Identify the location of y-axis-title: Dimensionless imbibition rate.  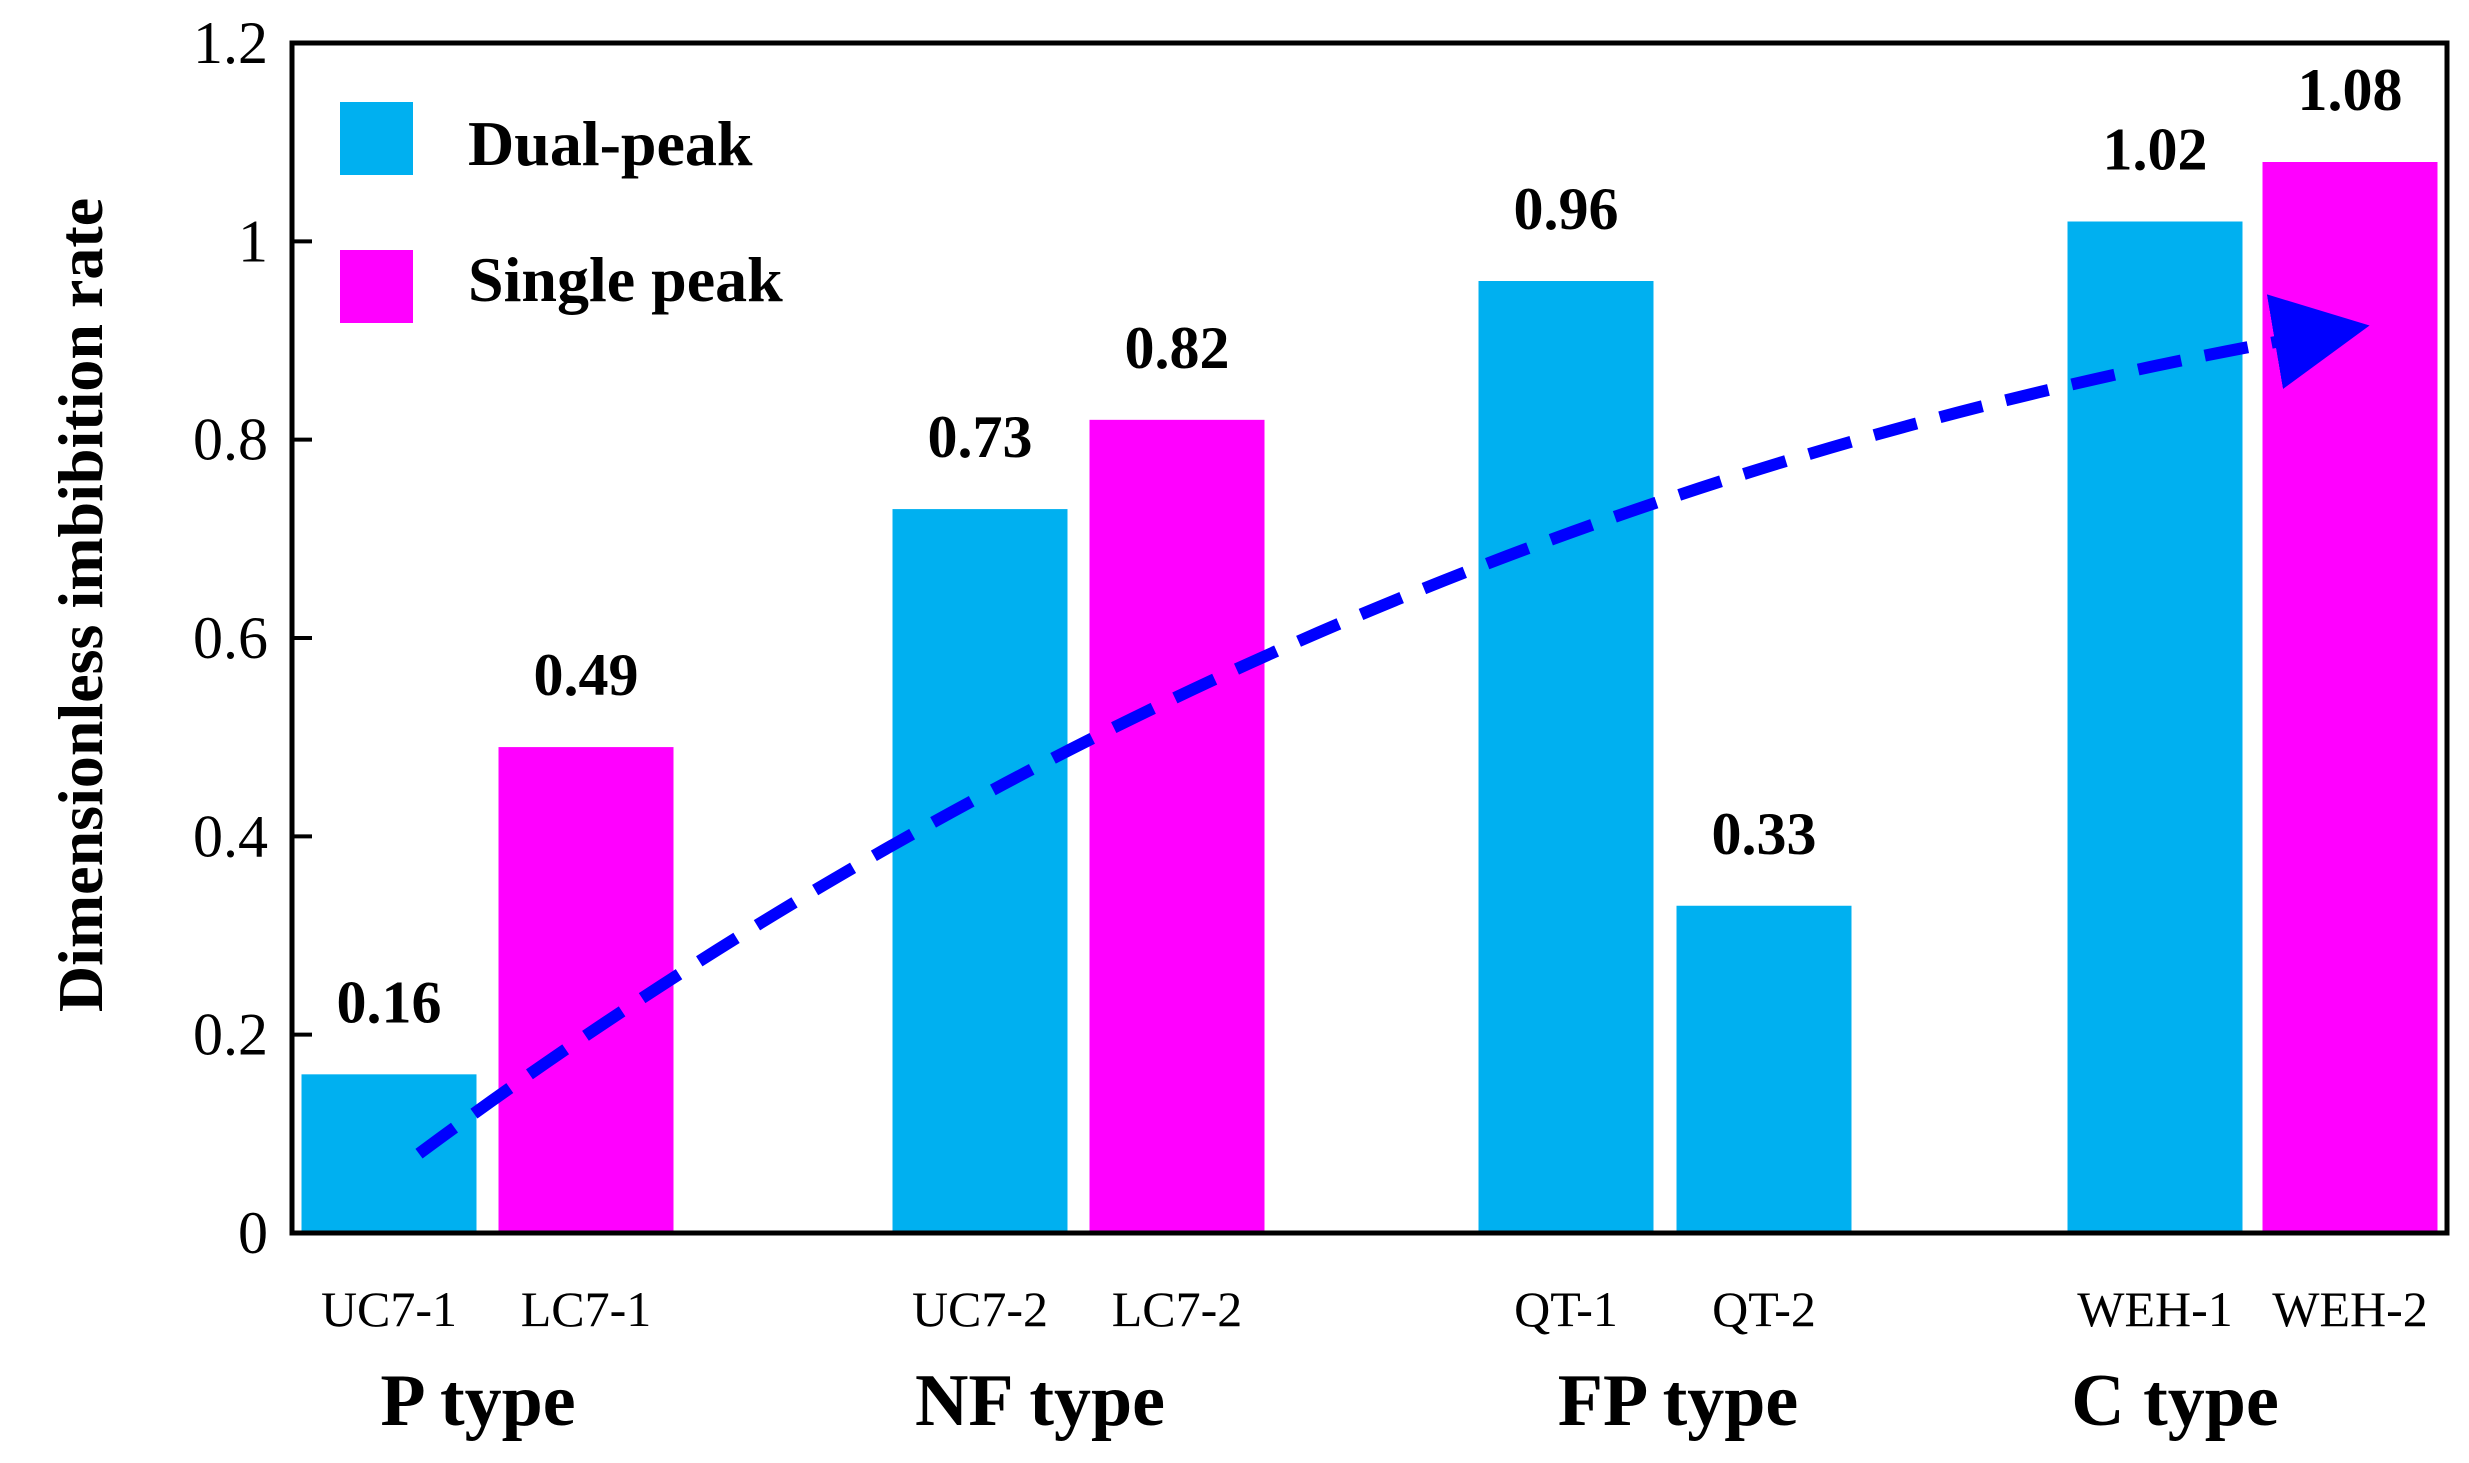
(80, 605).